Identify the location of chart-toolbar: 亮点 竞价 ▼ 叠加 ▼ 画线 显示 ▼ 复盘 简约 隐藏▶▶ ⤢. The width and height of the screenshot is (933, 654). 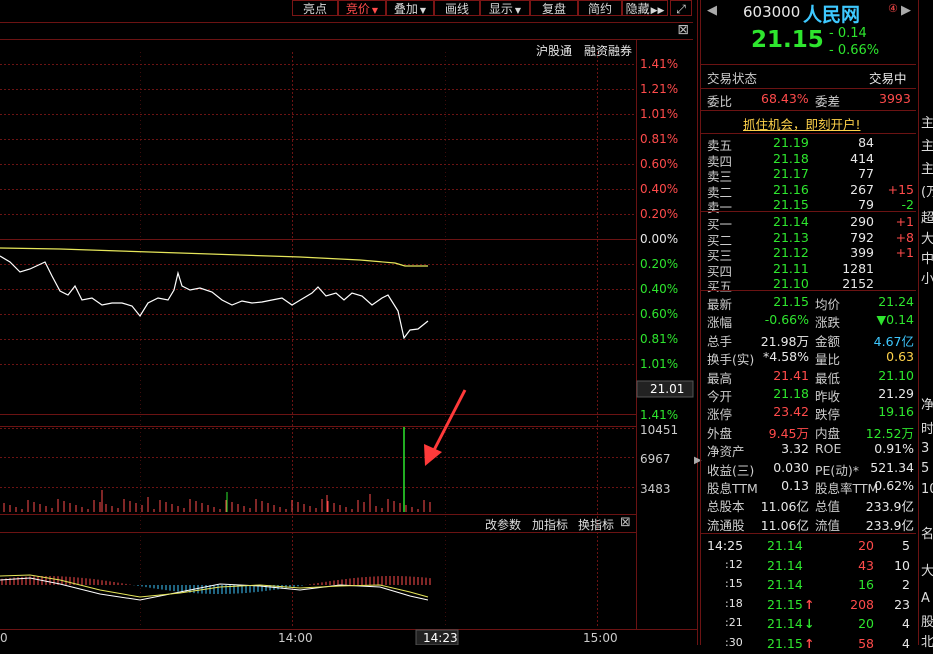
(348, 8).